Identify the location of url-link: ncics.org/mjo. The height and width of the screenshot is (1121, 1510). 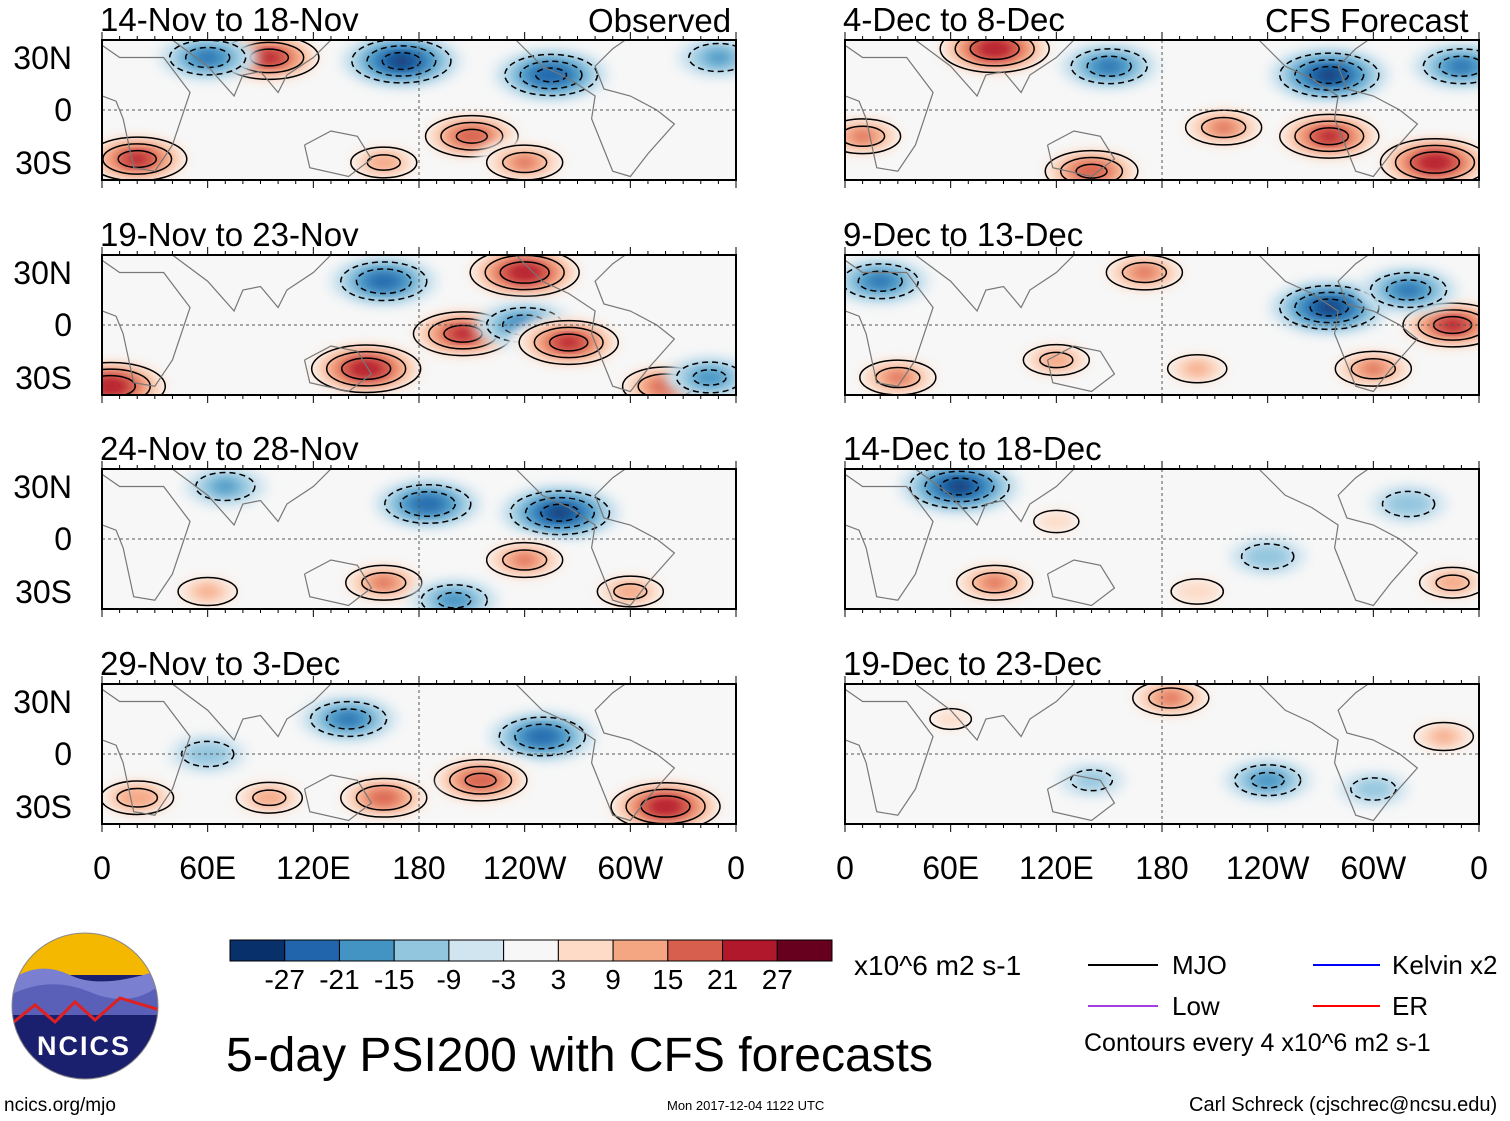
(60, 1105).